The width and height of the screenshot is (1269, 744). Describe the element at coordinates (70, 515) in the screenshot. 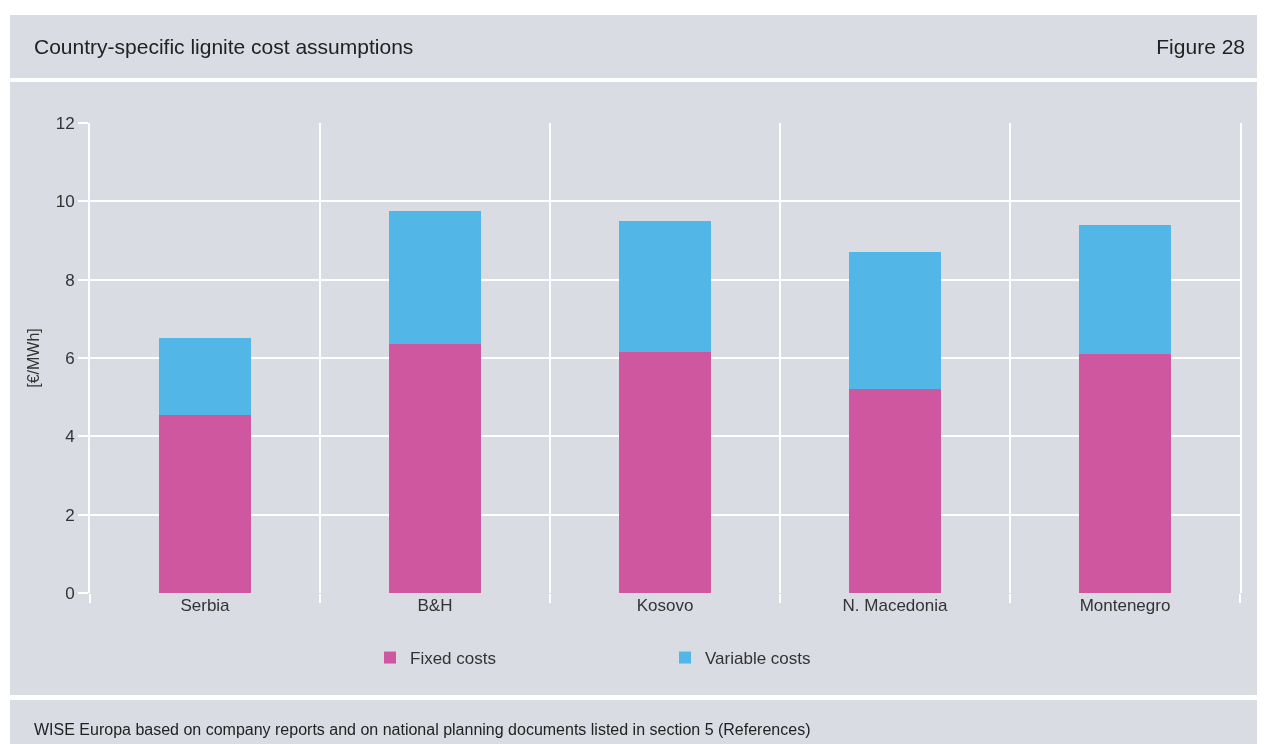

I see `y-tick-label: 2` at that location.